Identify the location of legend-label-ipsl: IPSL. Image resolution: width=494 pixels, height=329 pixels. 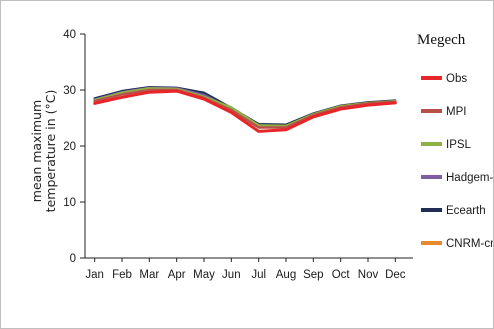
(459, 145).